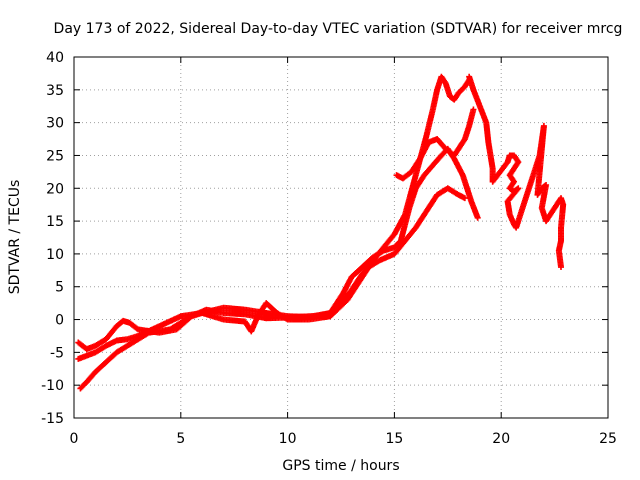 Image resolution: width=640 pixels, height=480 pixels. What do you see at coordinates (55, 255) in the screenshot?
I see `y-tick-label: 10` at bounding box center [55, 255].